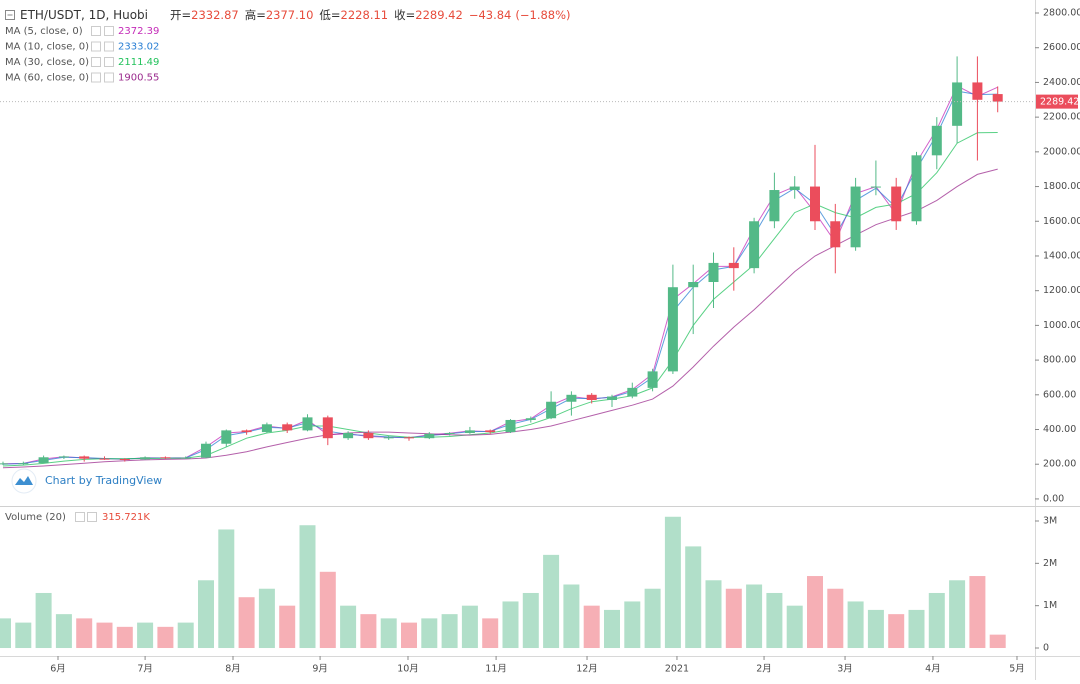  What do you see at coordinates (1050, 563) in the screenshot?
I see `y-tick-label: 2M` at bounding box center [1050, 563].